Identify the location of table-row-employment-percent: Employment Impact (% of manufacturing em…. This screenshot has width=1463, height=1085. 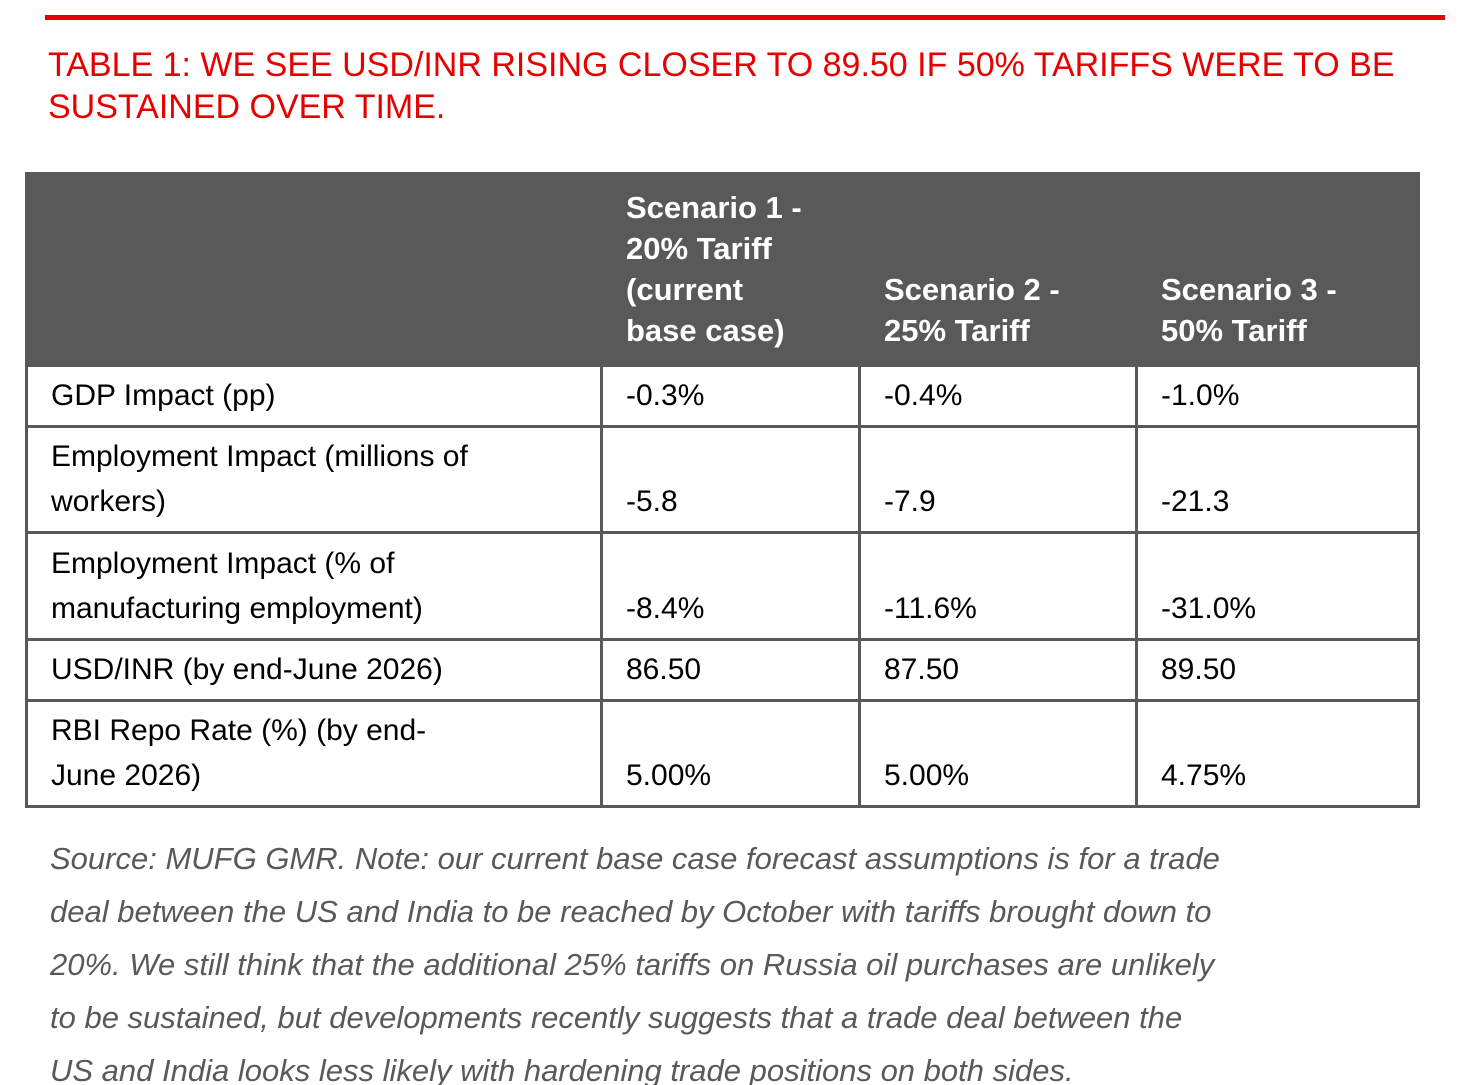
(722, 586).